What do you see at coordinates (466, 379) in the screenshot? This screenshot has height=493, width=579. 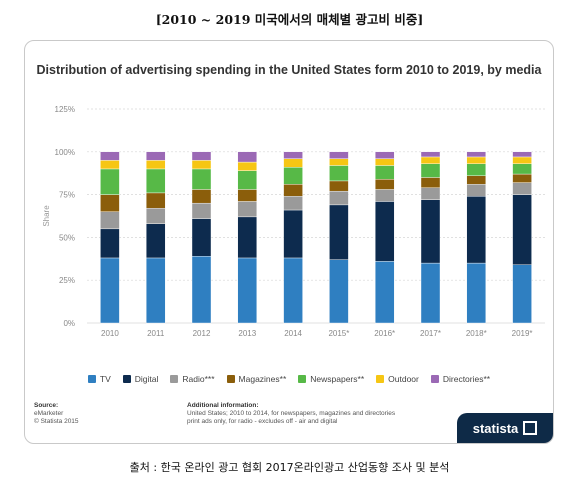 I see `legend-label: Directories**` at bounding box center [466, 379].